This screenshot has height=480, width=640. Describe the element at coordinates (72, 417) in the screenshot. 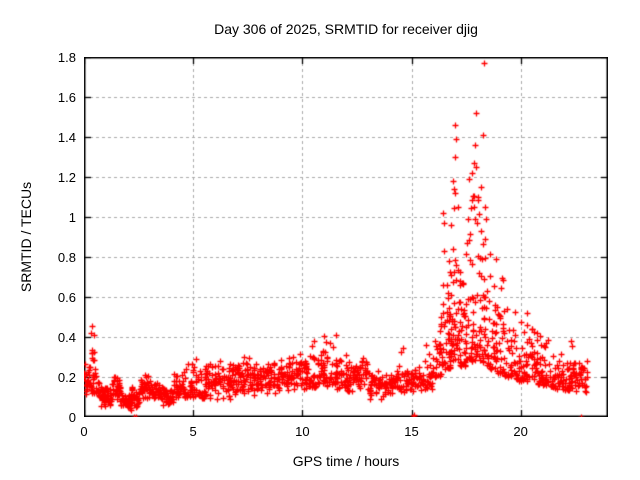

I see `y-tick-label: 0` at that location.